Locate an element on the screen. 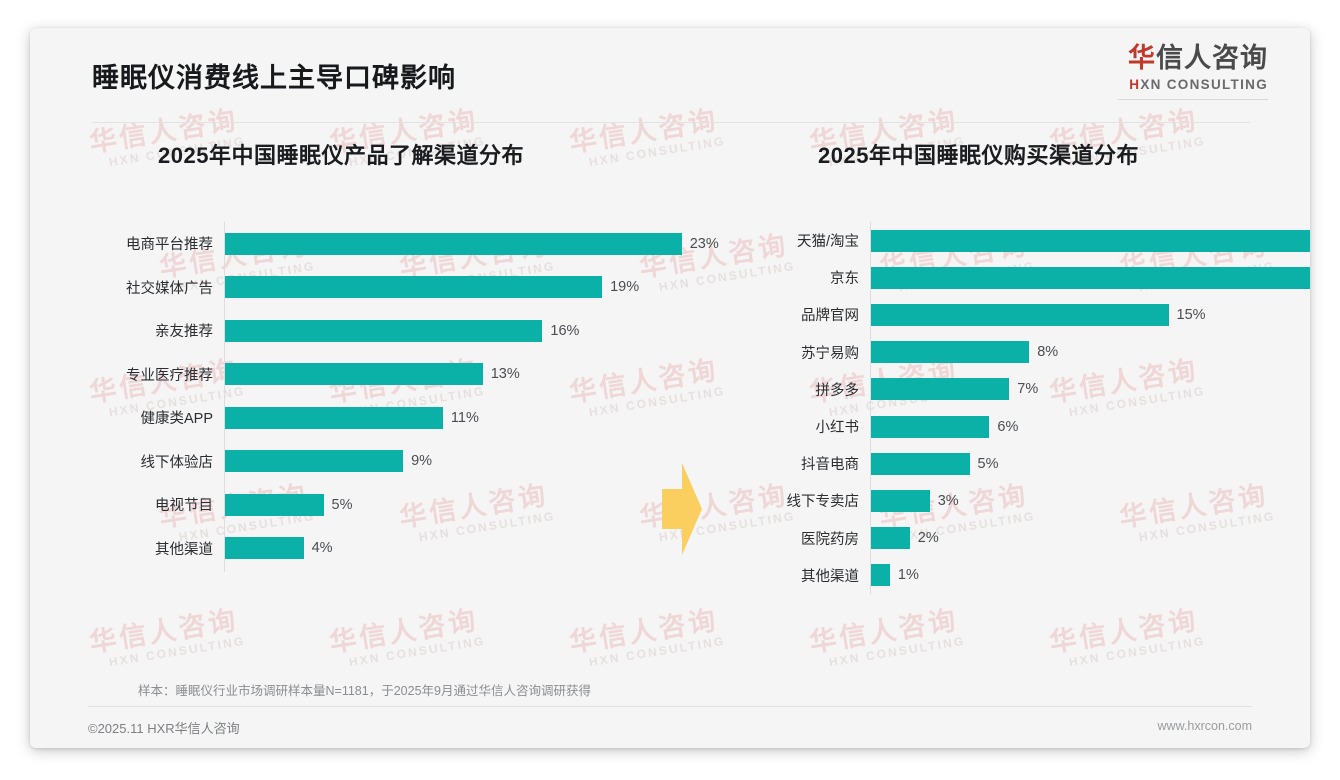  bar-category-label: 线下体验店 is located at coordinates (177, 462).